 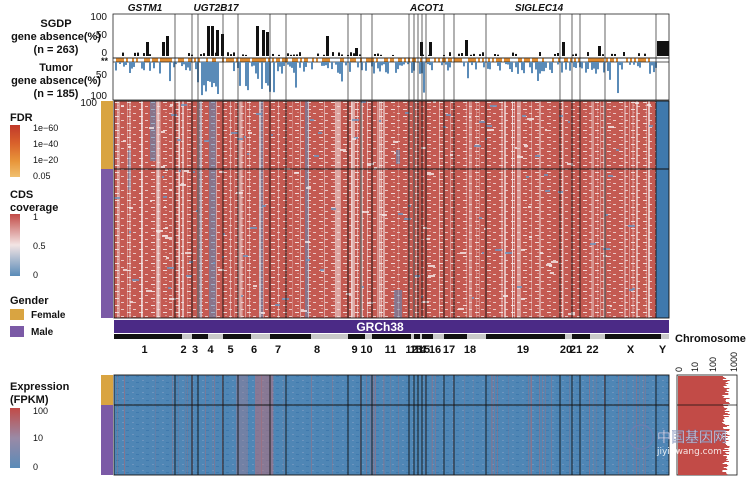 I want to click on chromosome-label: 4, so click(x=210, y=350).